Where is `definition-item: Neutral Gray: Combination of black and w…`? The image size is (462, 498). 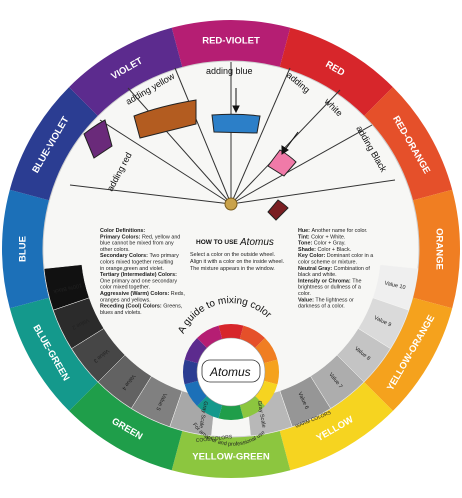
definition-item: Neutral Gray: Combination of black and w… is located at coordinates (334, 272).